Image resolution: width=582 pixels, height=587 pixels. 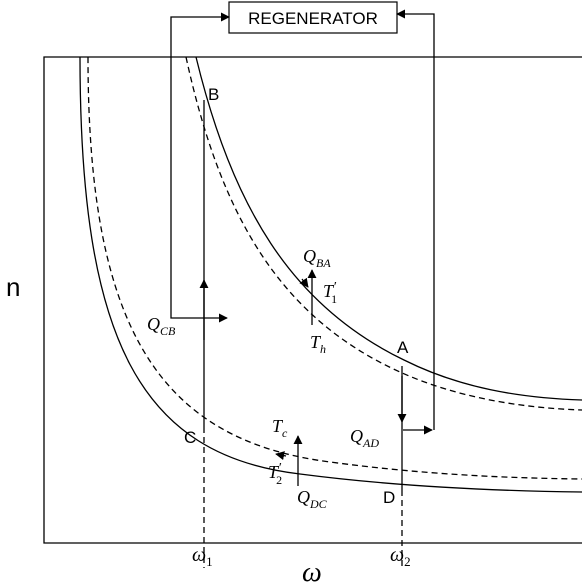 What do you see at coordinates (200, 167) in the screenshot?
I see `regenerator-left-loop` at bounding box center [200, 167].